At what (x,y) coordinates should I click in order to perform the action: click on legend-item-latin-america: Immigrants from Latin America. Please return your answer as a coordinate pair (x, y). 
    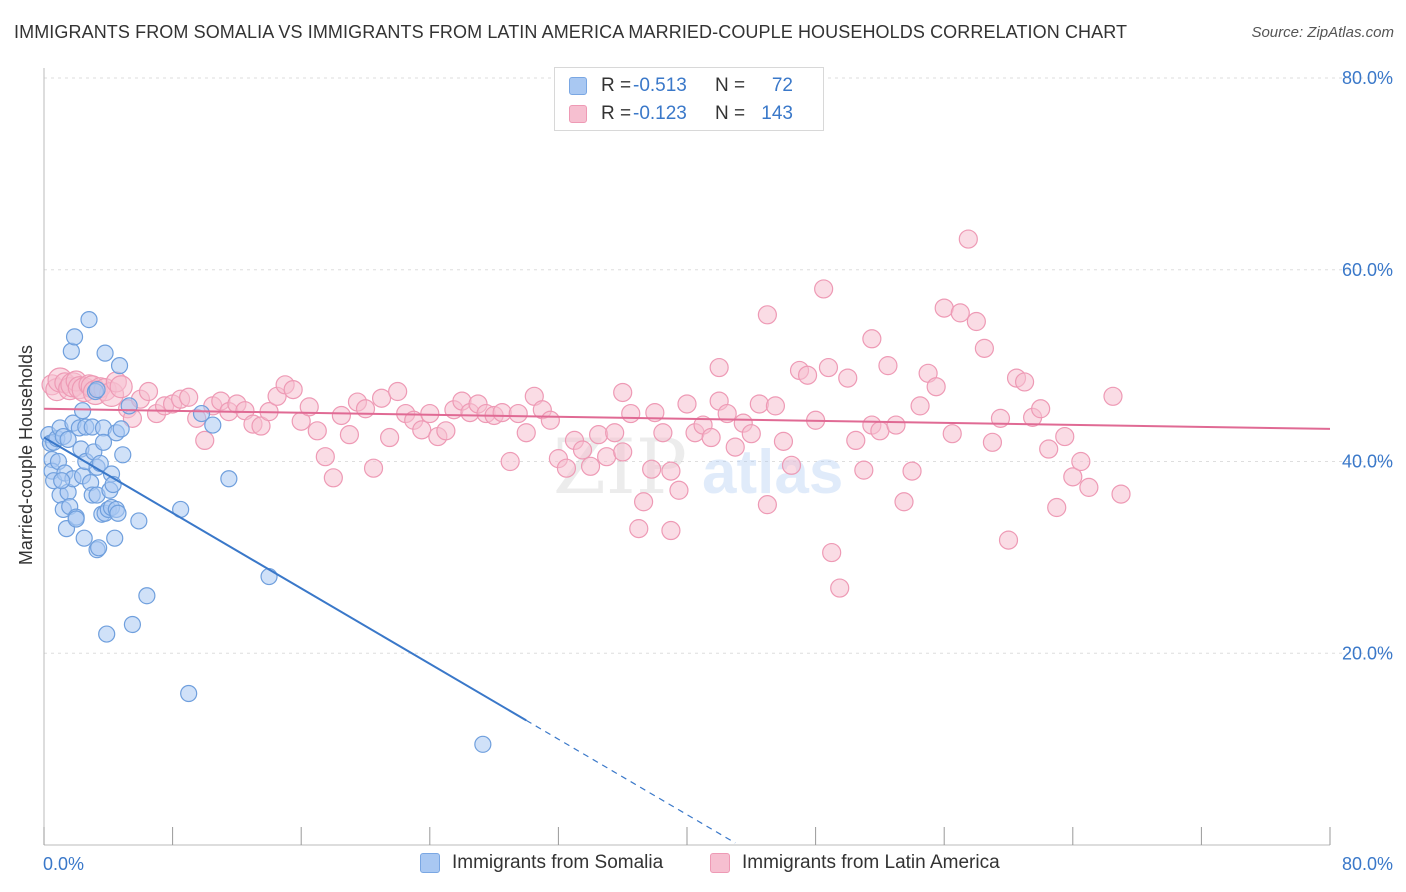
    Looking at the image, I should click on (855, 863).